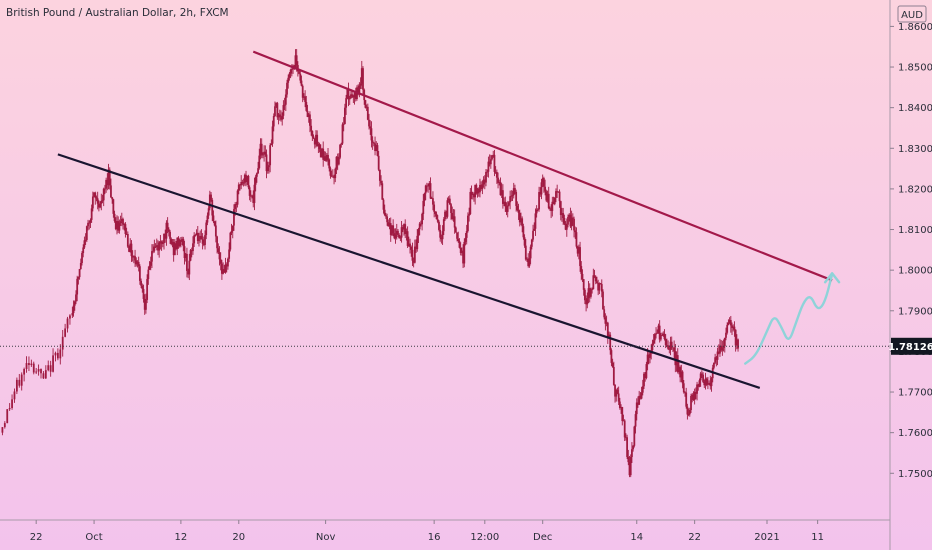 Image resolution: width=932 pixels, height=550 pixels. Describe the element at coordinates (789, 319) in the screenshot. I see `projection-path` at that location.